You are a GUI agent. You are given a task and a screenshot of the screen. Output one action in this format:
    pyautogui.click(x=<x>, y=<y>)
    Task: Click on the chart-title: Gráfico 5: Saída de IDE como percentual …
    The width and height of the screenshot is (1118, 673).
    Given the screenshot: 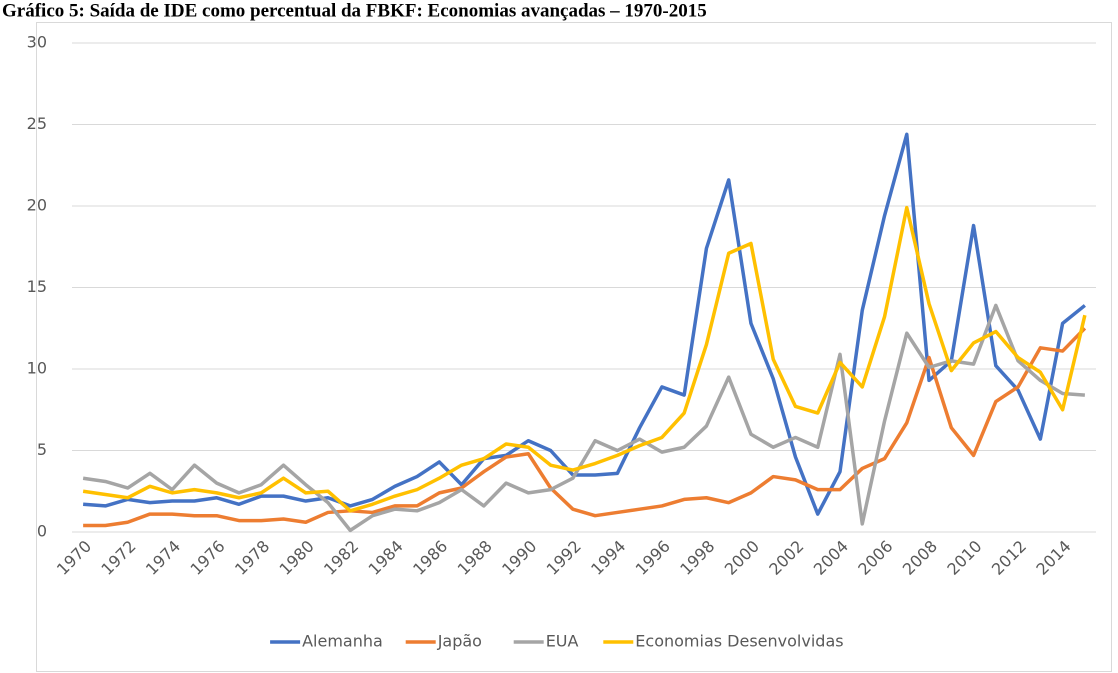 What is the action you would take?
    pyautogui.click(x=354, y=10)
    